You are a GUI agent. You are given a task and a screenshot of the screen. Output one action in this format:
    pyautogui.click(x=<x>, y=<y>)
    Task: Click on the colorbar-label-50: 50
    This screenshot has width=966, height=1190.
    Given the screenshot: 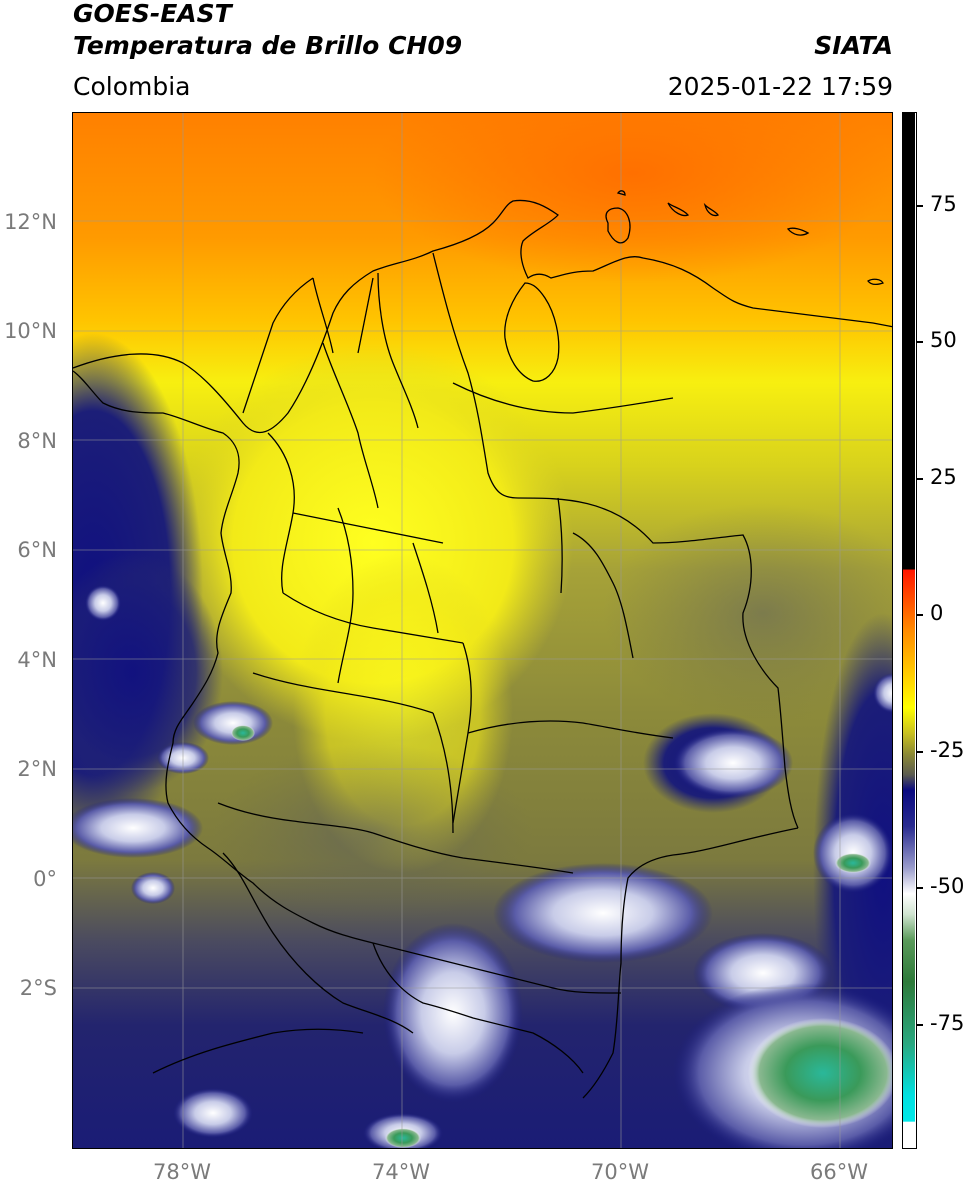 What is the action you would take?
    pyautogui.click(x=943, y=340)
    